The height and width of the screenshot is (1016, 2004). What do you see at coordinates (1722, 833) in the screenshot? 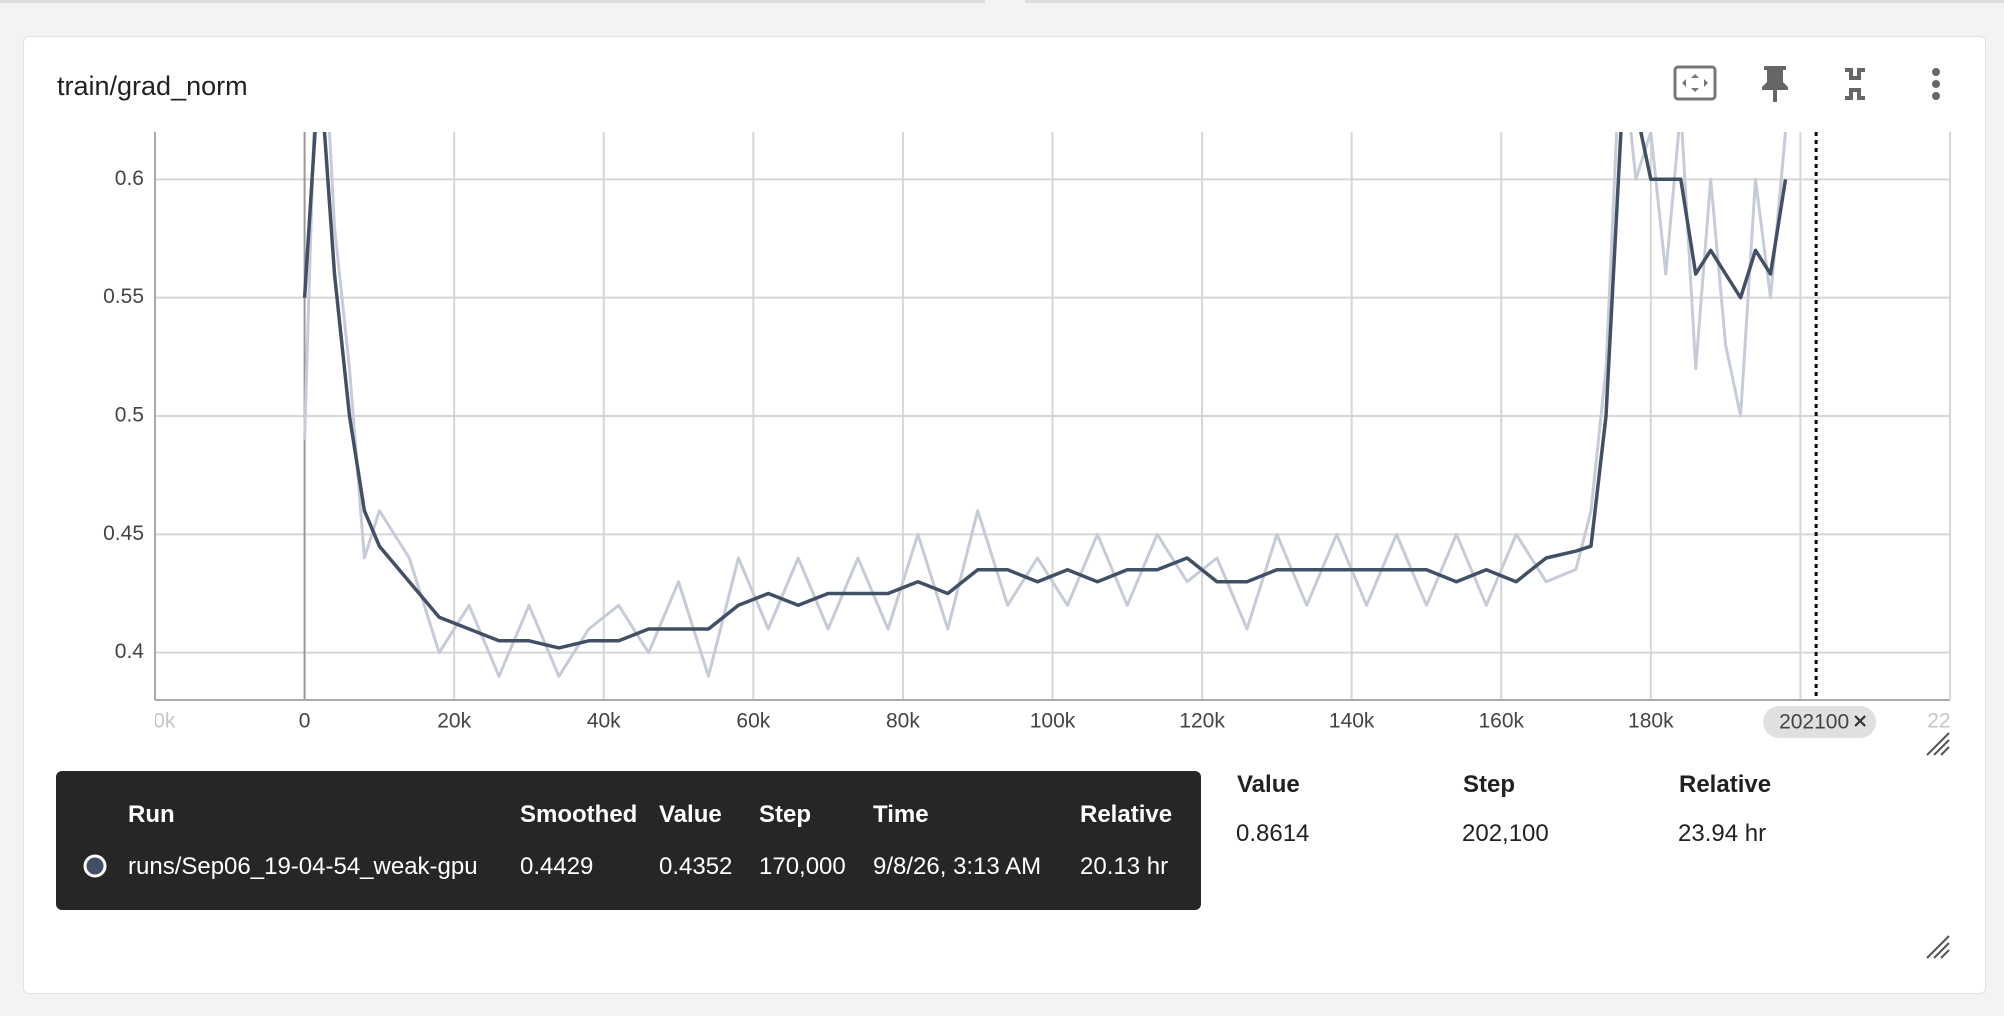
I see `table-cell: 23.94 hr` at bounding box center [1722, 833].